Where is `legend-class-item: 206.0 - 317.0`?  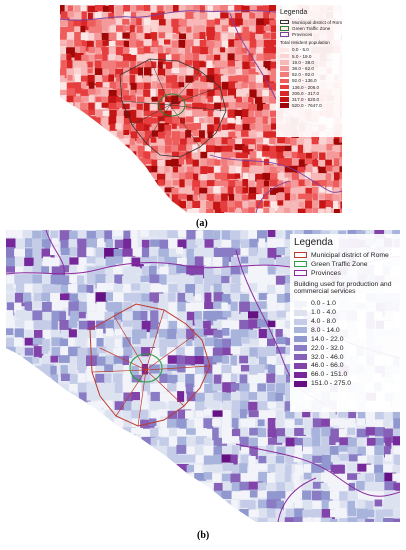 legend-class-item: 206.0 - 317.0 is located at coordinates (311, 93).